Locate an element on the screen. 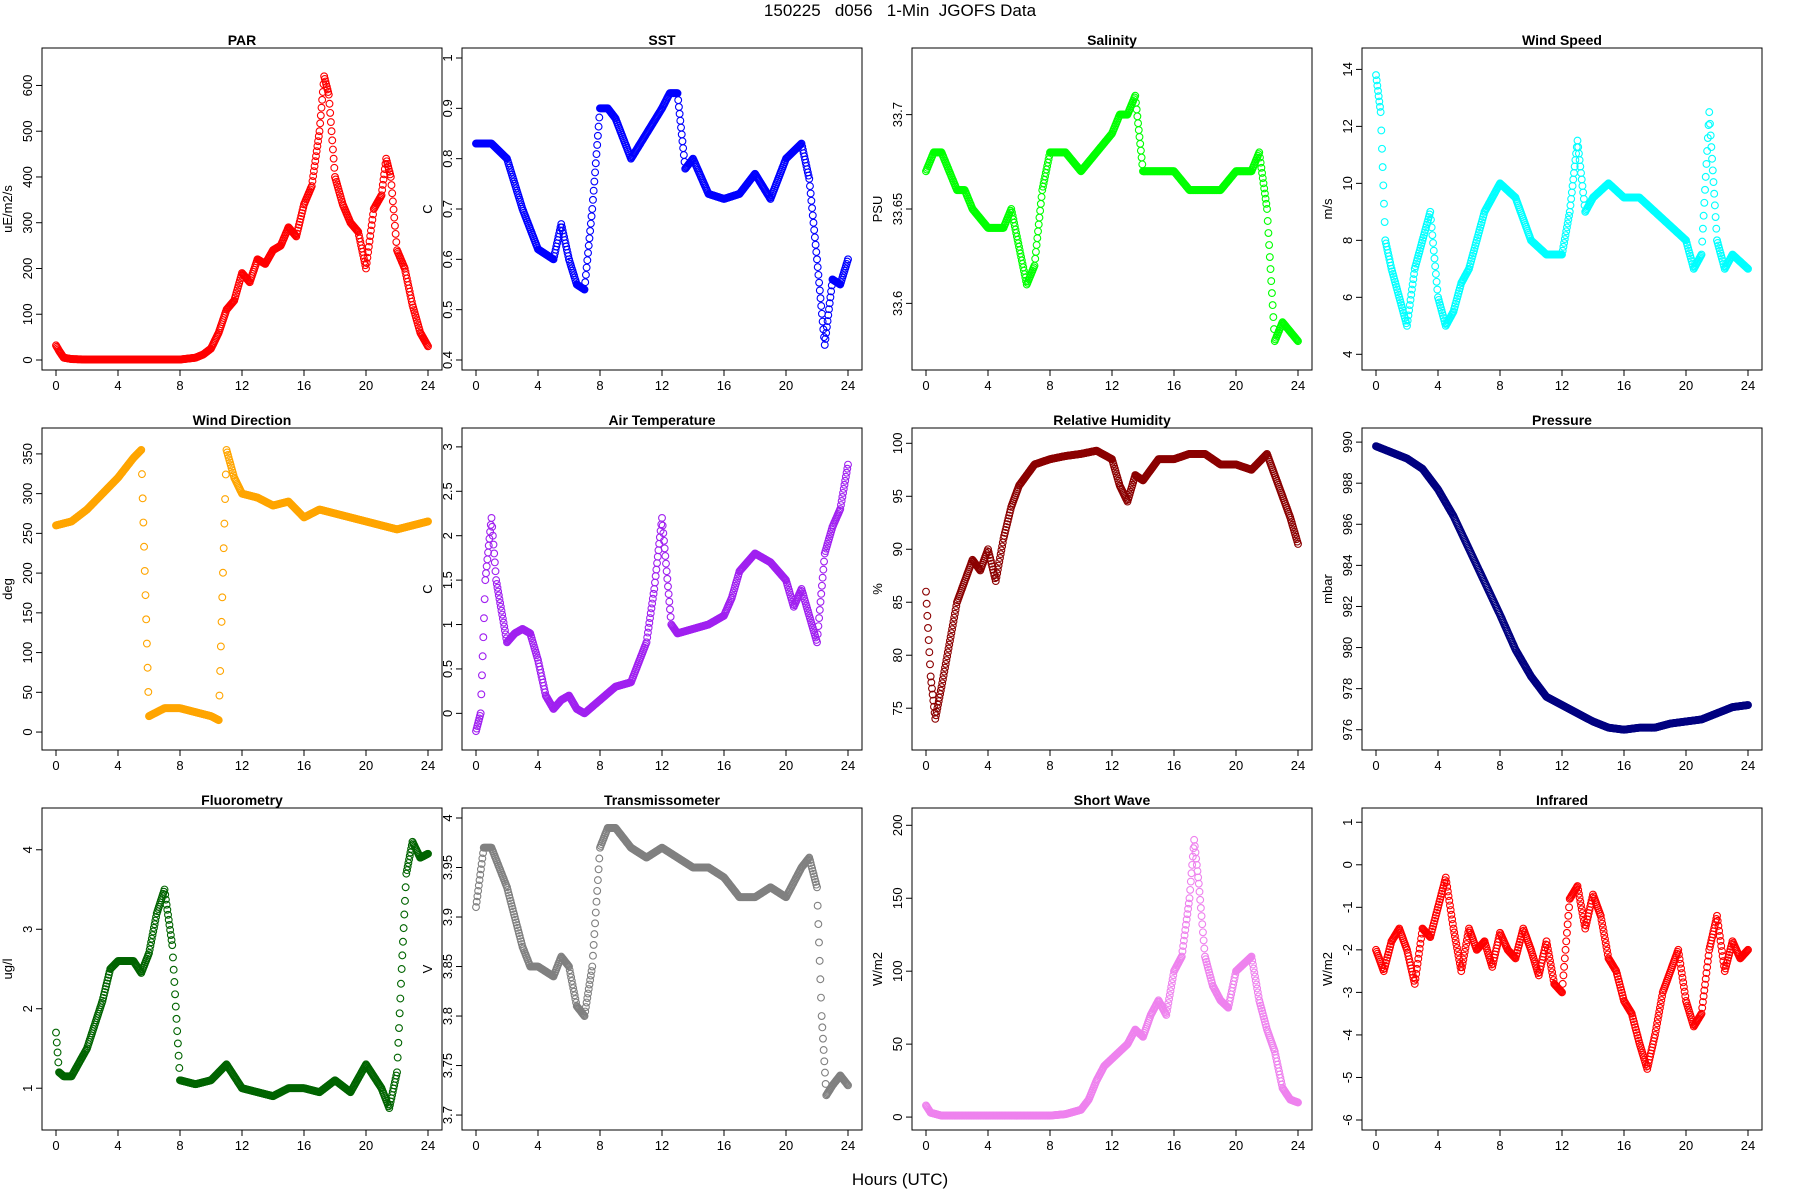  y-tick-label: 33.7 is located at coordinates (897, 114).